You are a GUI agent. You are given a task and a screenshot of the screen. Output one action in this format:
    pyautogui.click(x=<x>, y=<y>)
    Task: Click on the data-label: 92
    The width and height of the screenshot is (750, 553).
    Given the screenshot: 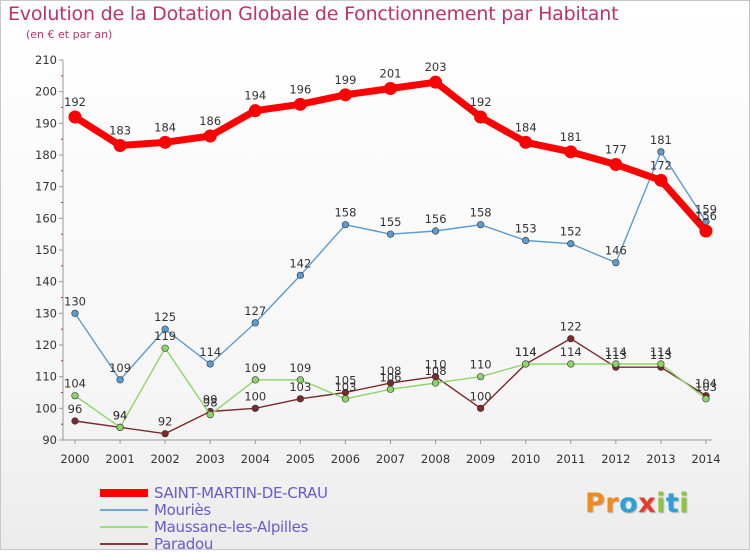 What is the action you would take?
    pyautogui.click(x=165, y=422)
    